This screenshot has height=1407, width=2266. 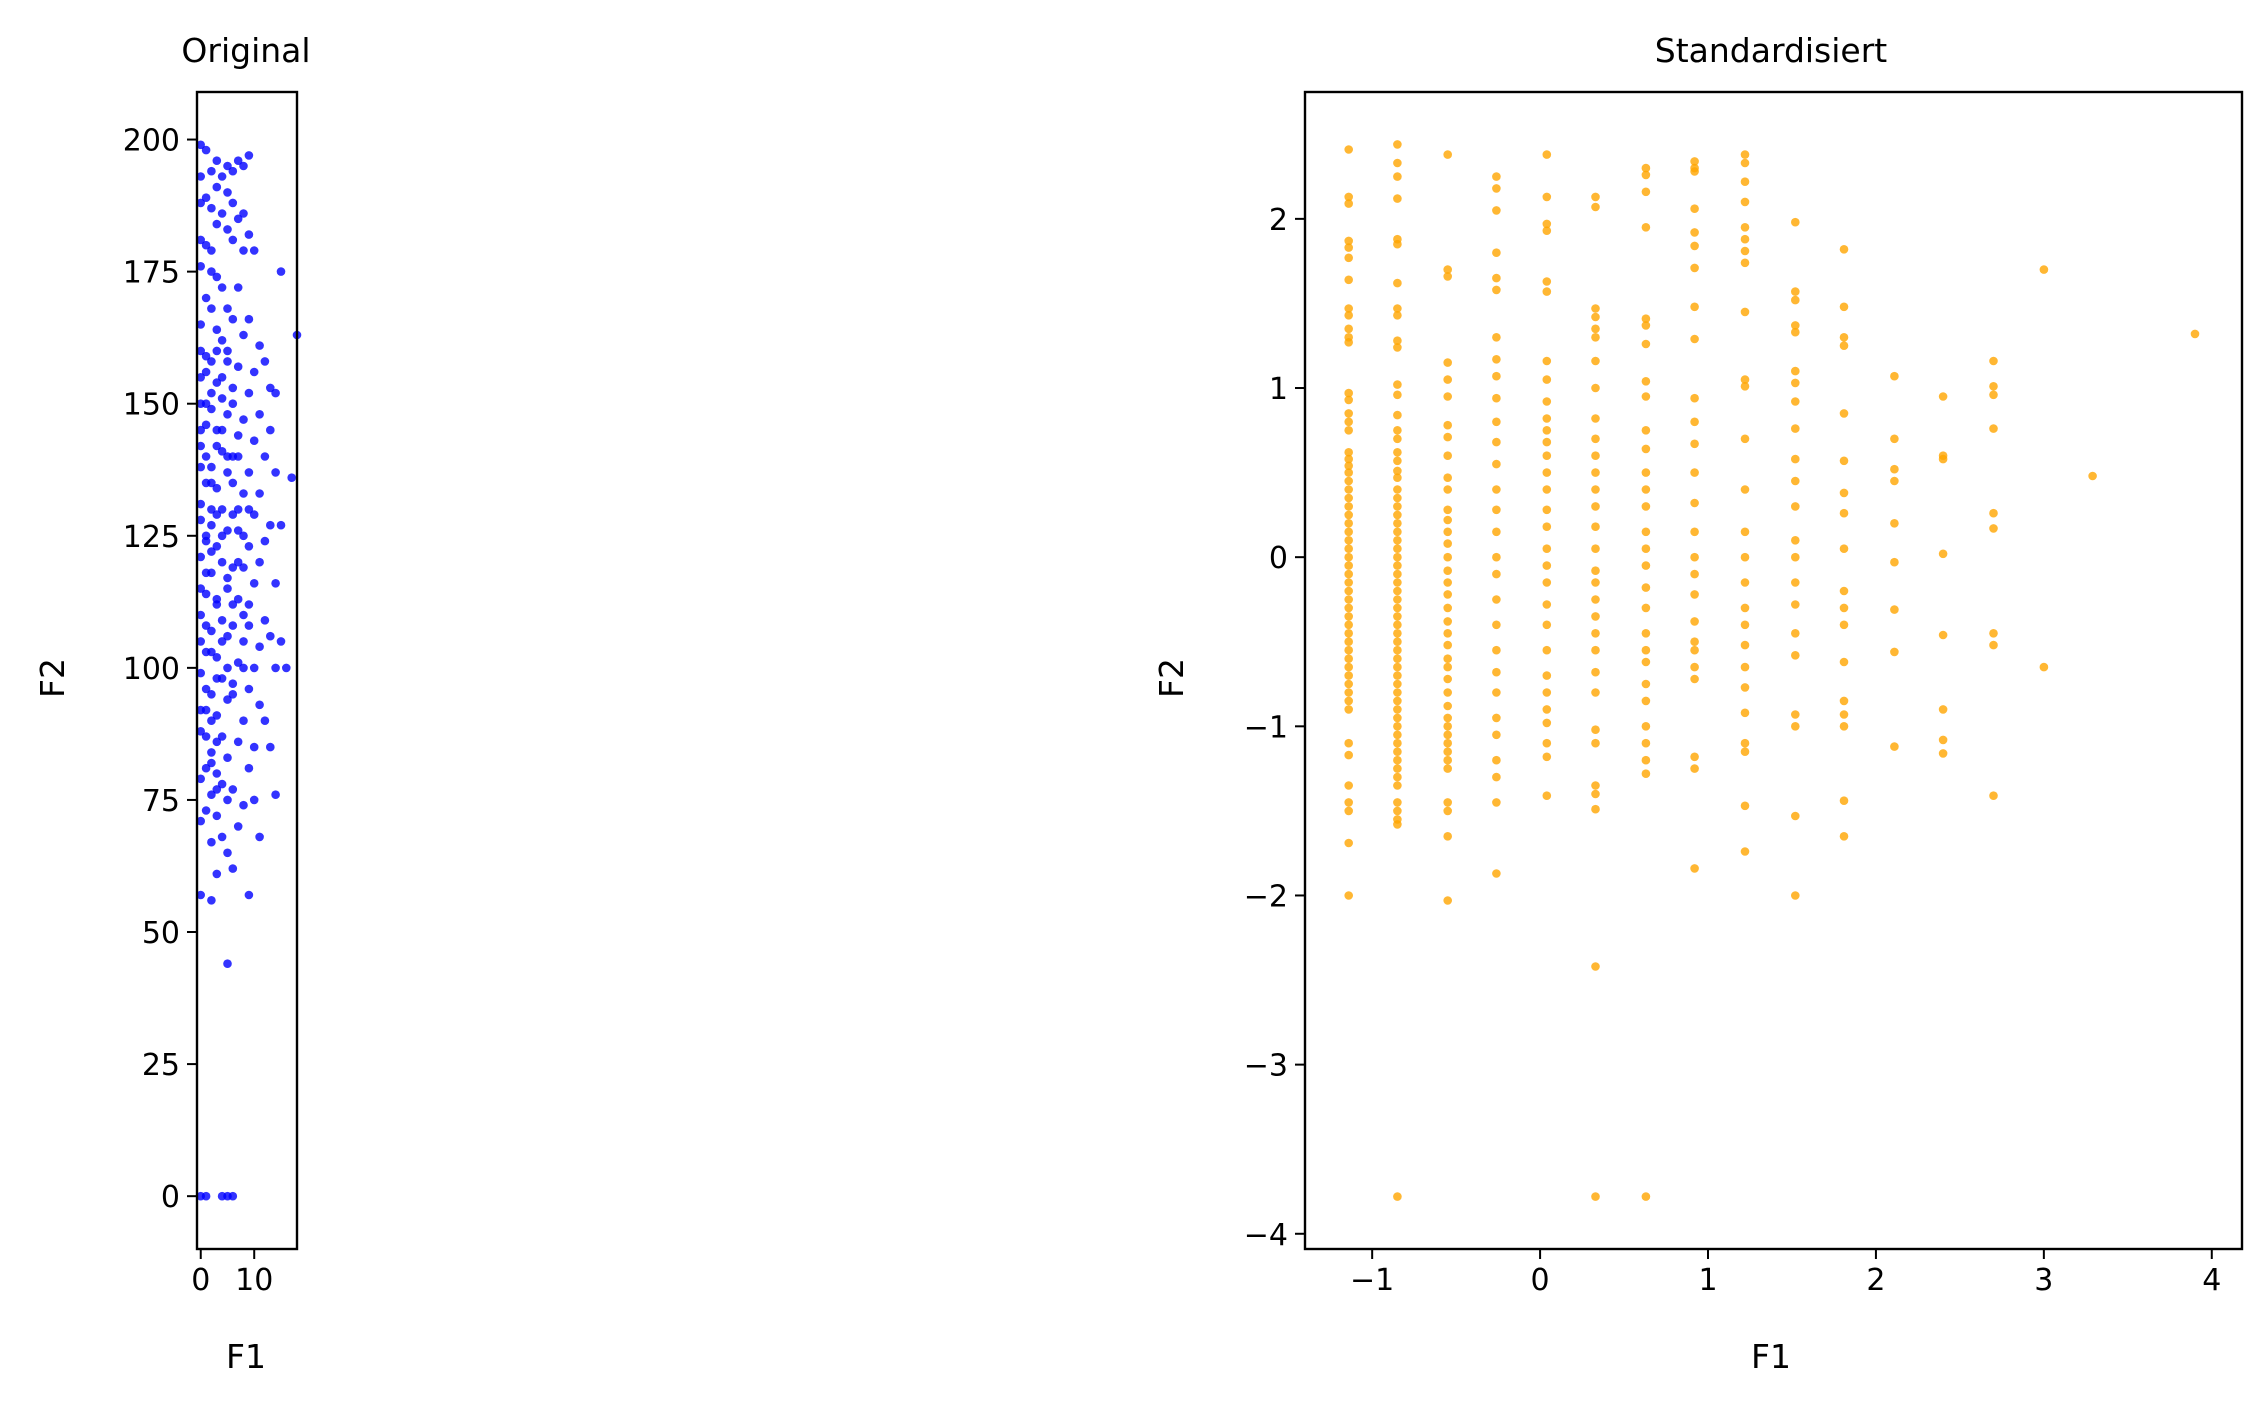 What do you see at coordinates (1771, 50) in the screenshot?
I see `chart-title: Standardisiert` at bounding box center [1771, 50].